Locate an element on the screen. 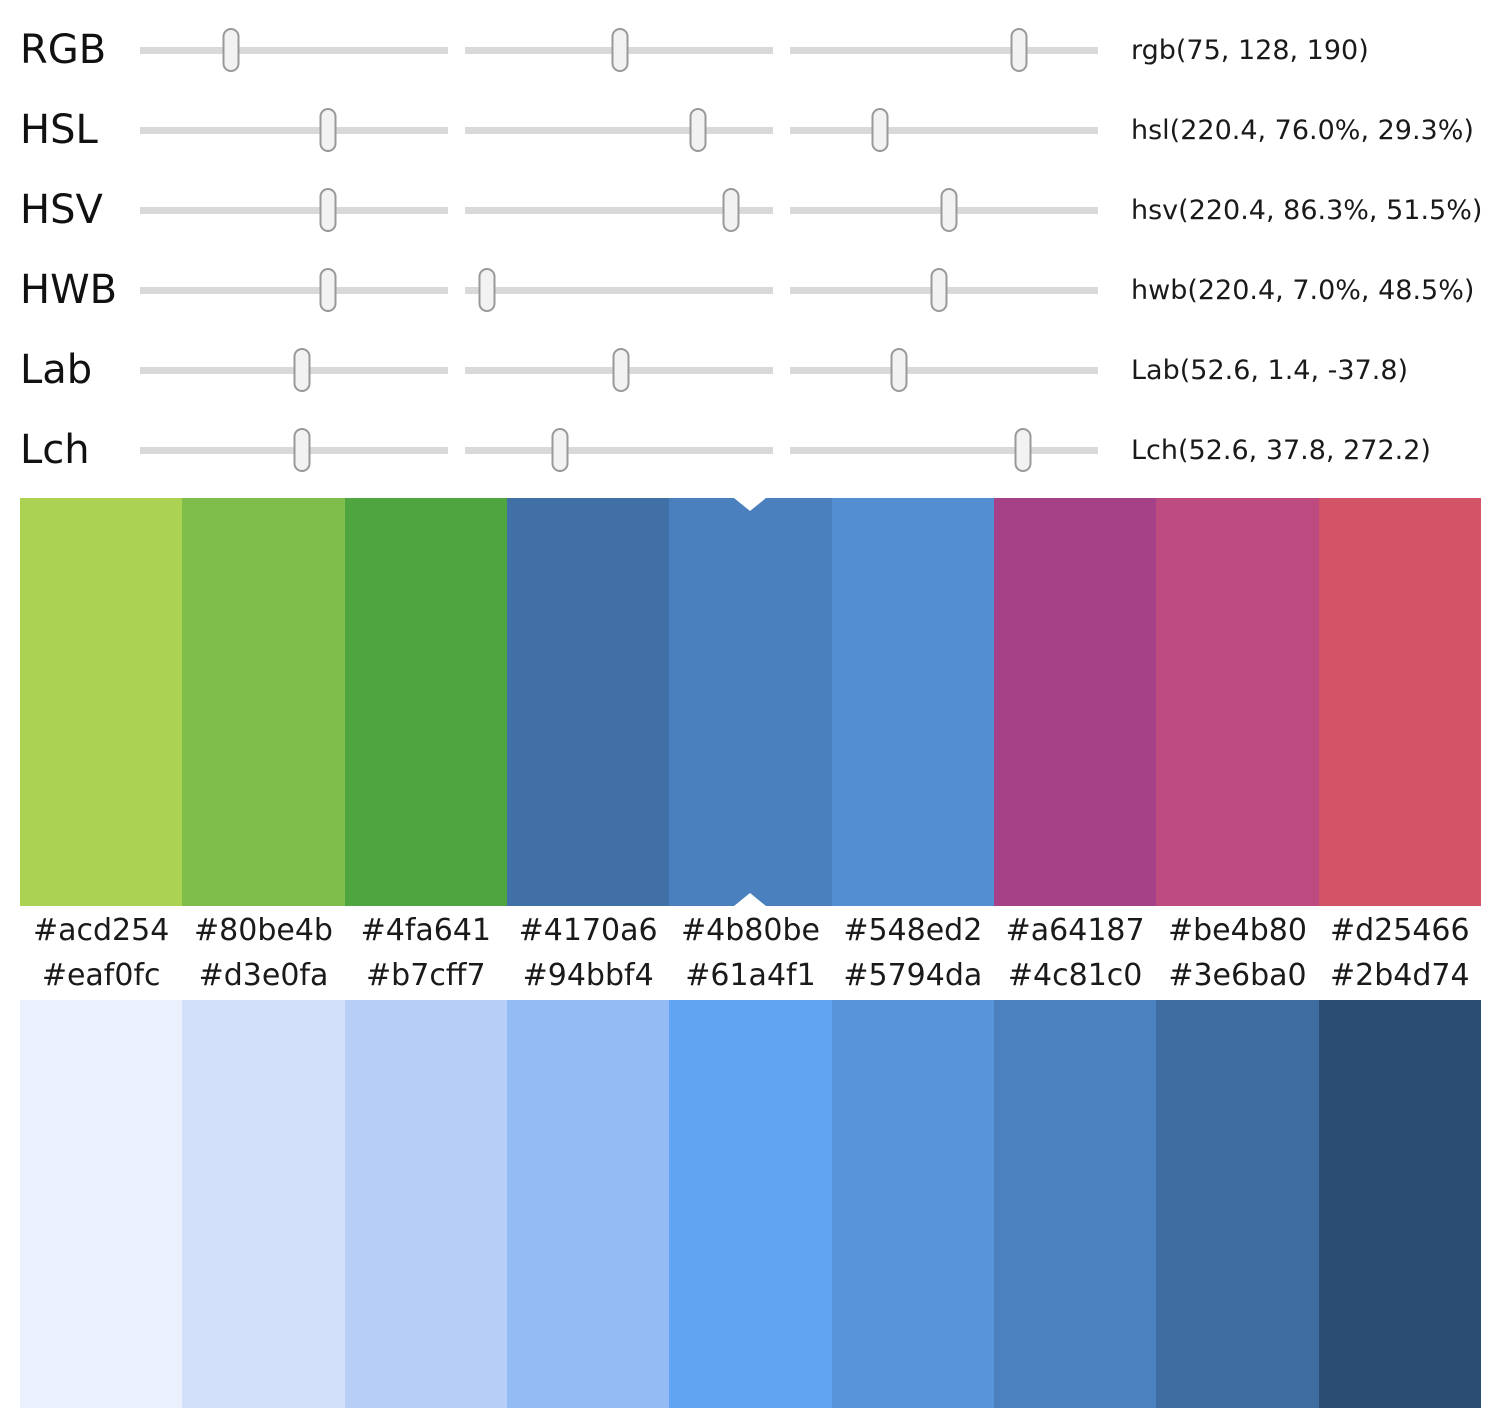  swatch-hex-label: #80be4b is located at coordinates (263, 930).